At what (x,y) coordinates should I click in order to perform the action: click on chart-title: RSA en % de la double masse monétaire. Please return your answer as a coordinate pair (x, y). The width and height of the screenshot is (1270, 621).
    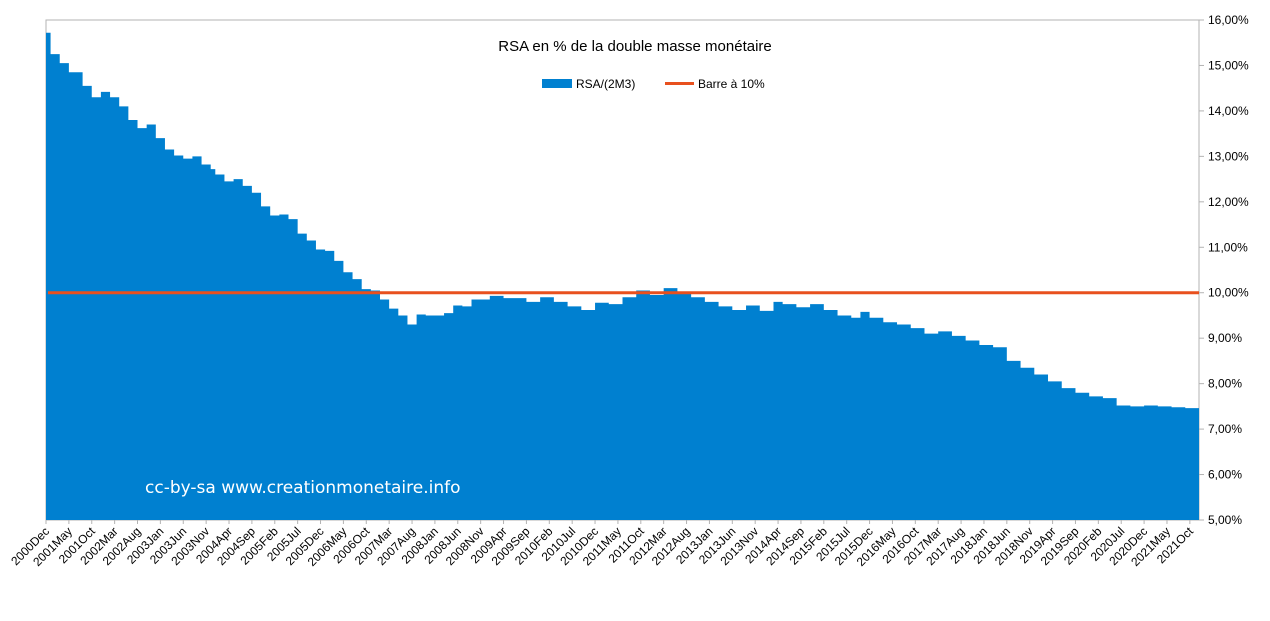
    Looking at the image, I should click on (635, 46).